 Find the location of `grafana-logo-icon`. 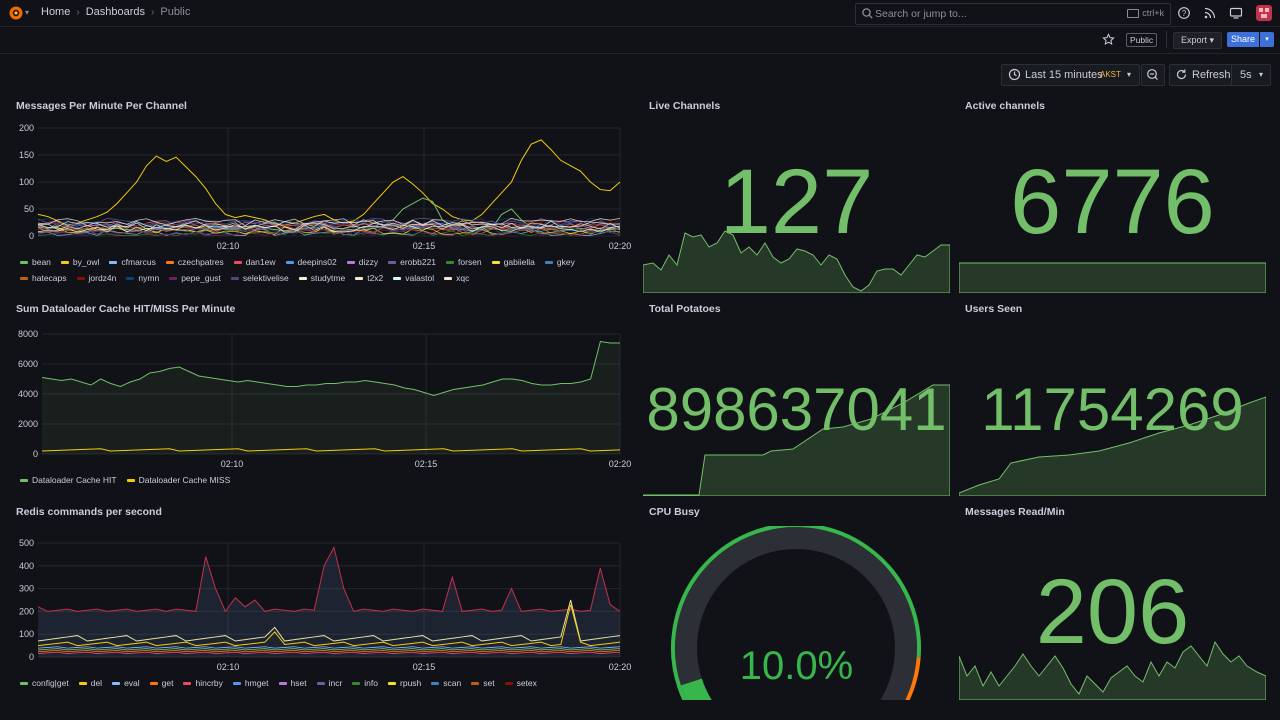

grafana-logo-icon is located at coordinates (16, 13).